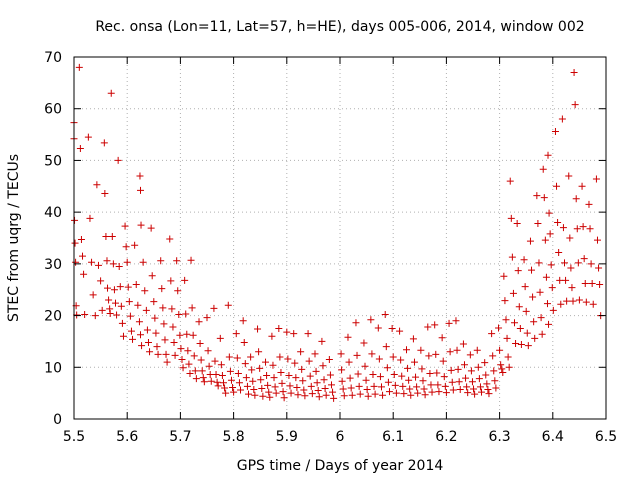 The height and width of the screenshot is (480, 640). What do you see at coordinates (340, 437) in the screenshot?
I see `x-tick-label: 6` at bounding box center [340, 437].